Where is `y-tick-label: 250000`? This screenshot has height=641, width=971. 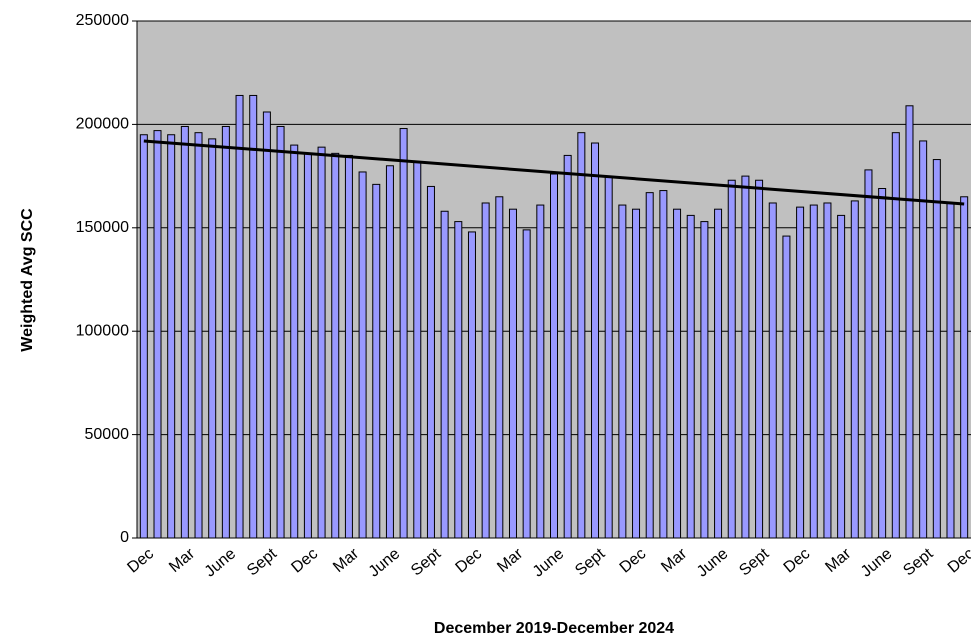 y-tick-label: 250000 is located at coordinates (102, 20).